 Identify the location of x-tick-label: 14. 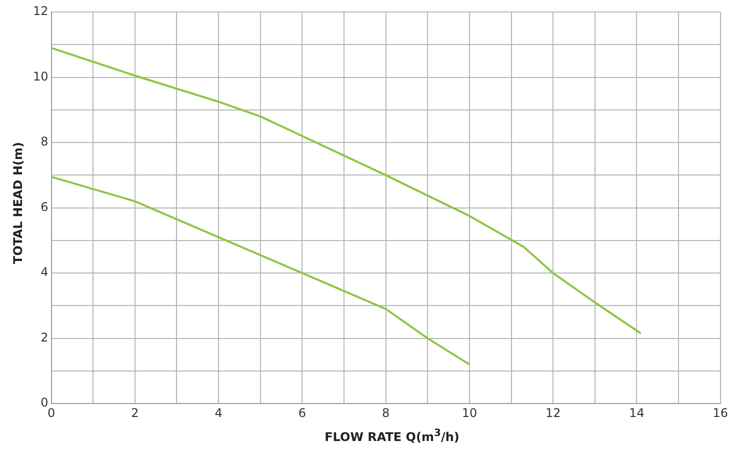
(636, 413).